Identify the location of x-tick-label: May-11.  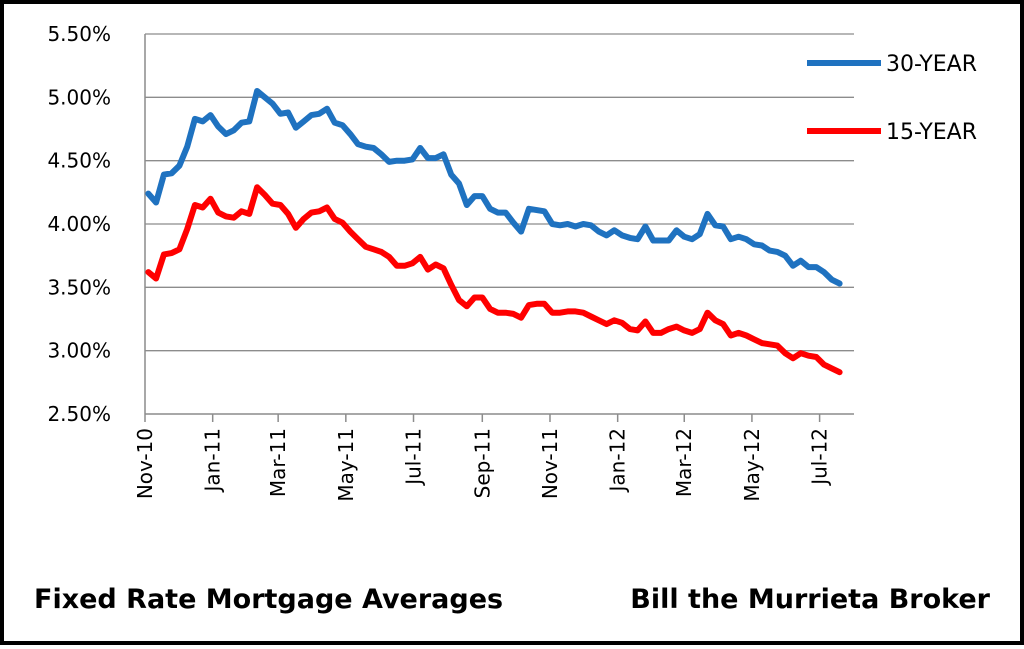
(346, 465).